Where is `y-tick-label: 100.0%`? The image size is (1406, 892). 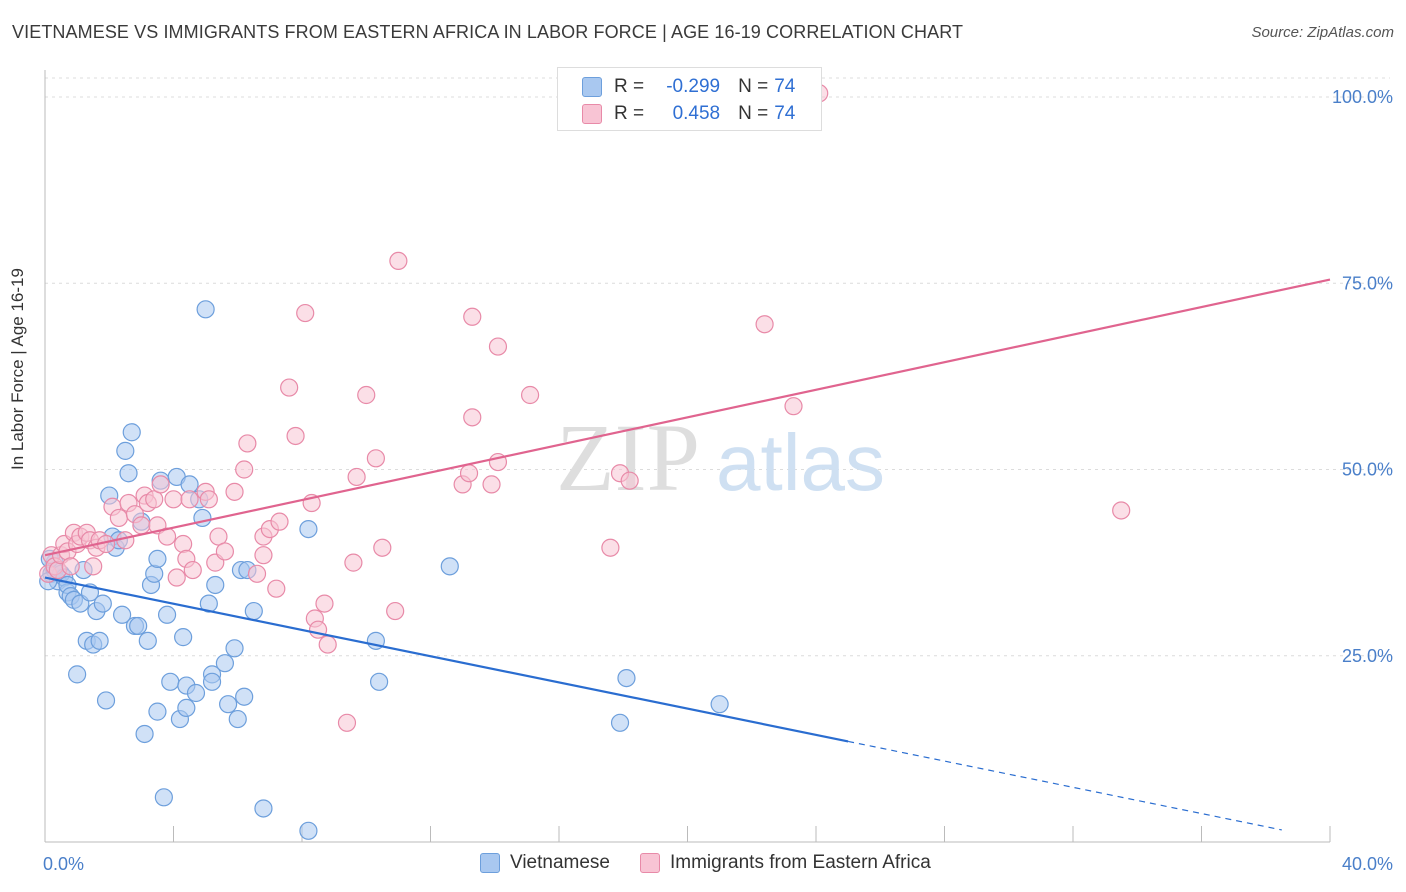 y-tick-label: 100.0% is located at coordinates (1362, 97).